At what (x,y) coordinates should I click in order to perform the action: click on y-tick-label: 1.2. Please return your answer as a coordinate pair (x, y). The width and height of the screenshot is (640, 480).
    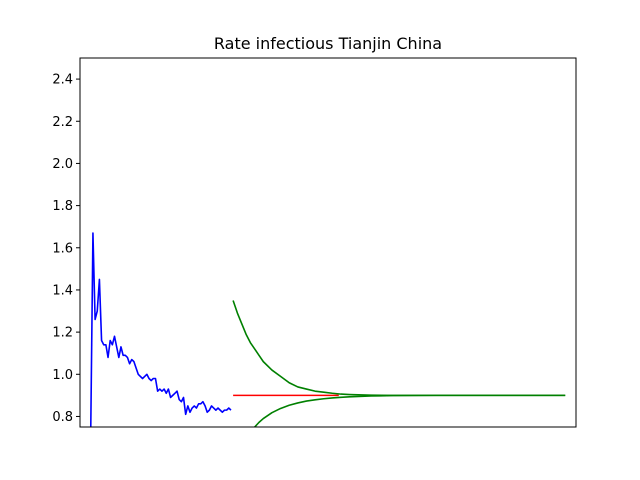
    Looking at the image, I should click on (62, 333).